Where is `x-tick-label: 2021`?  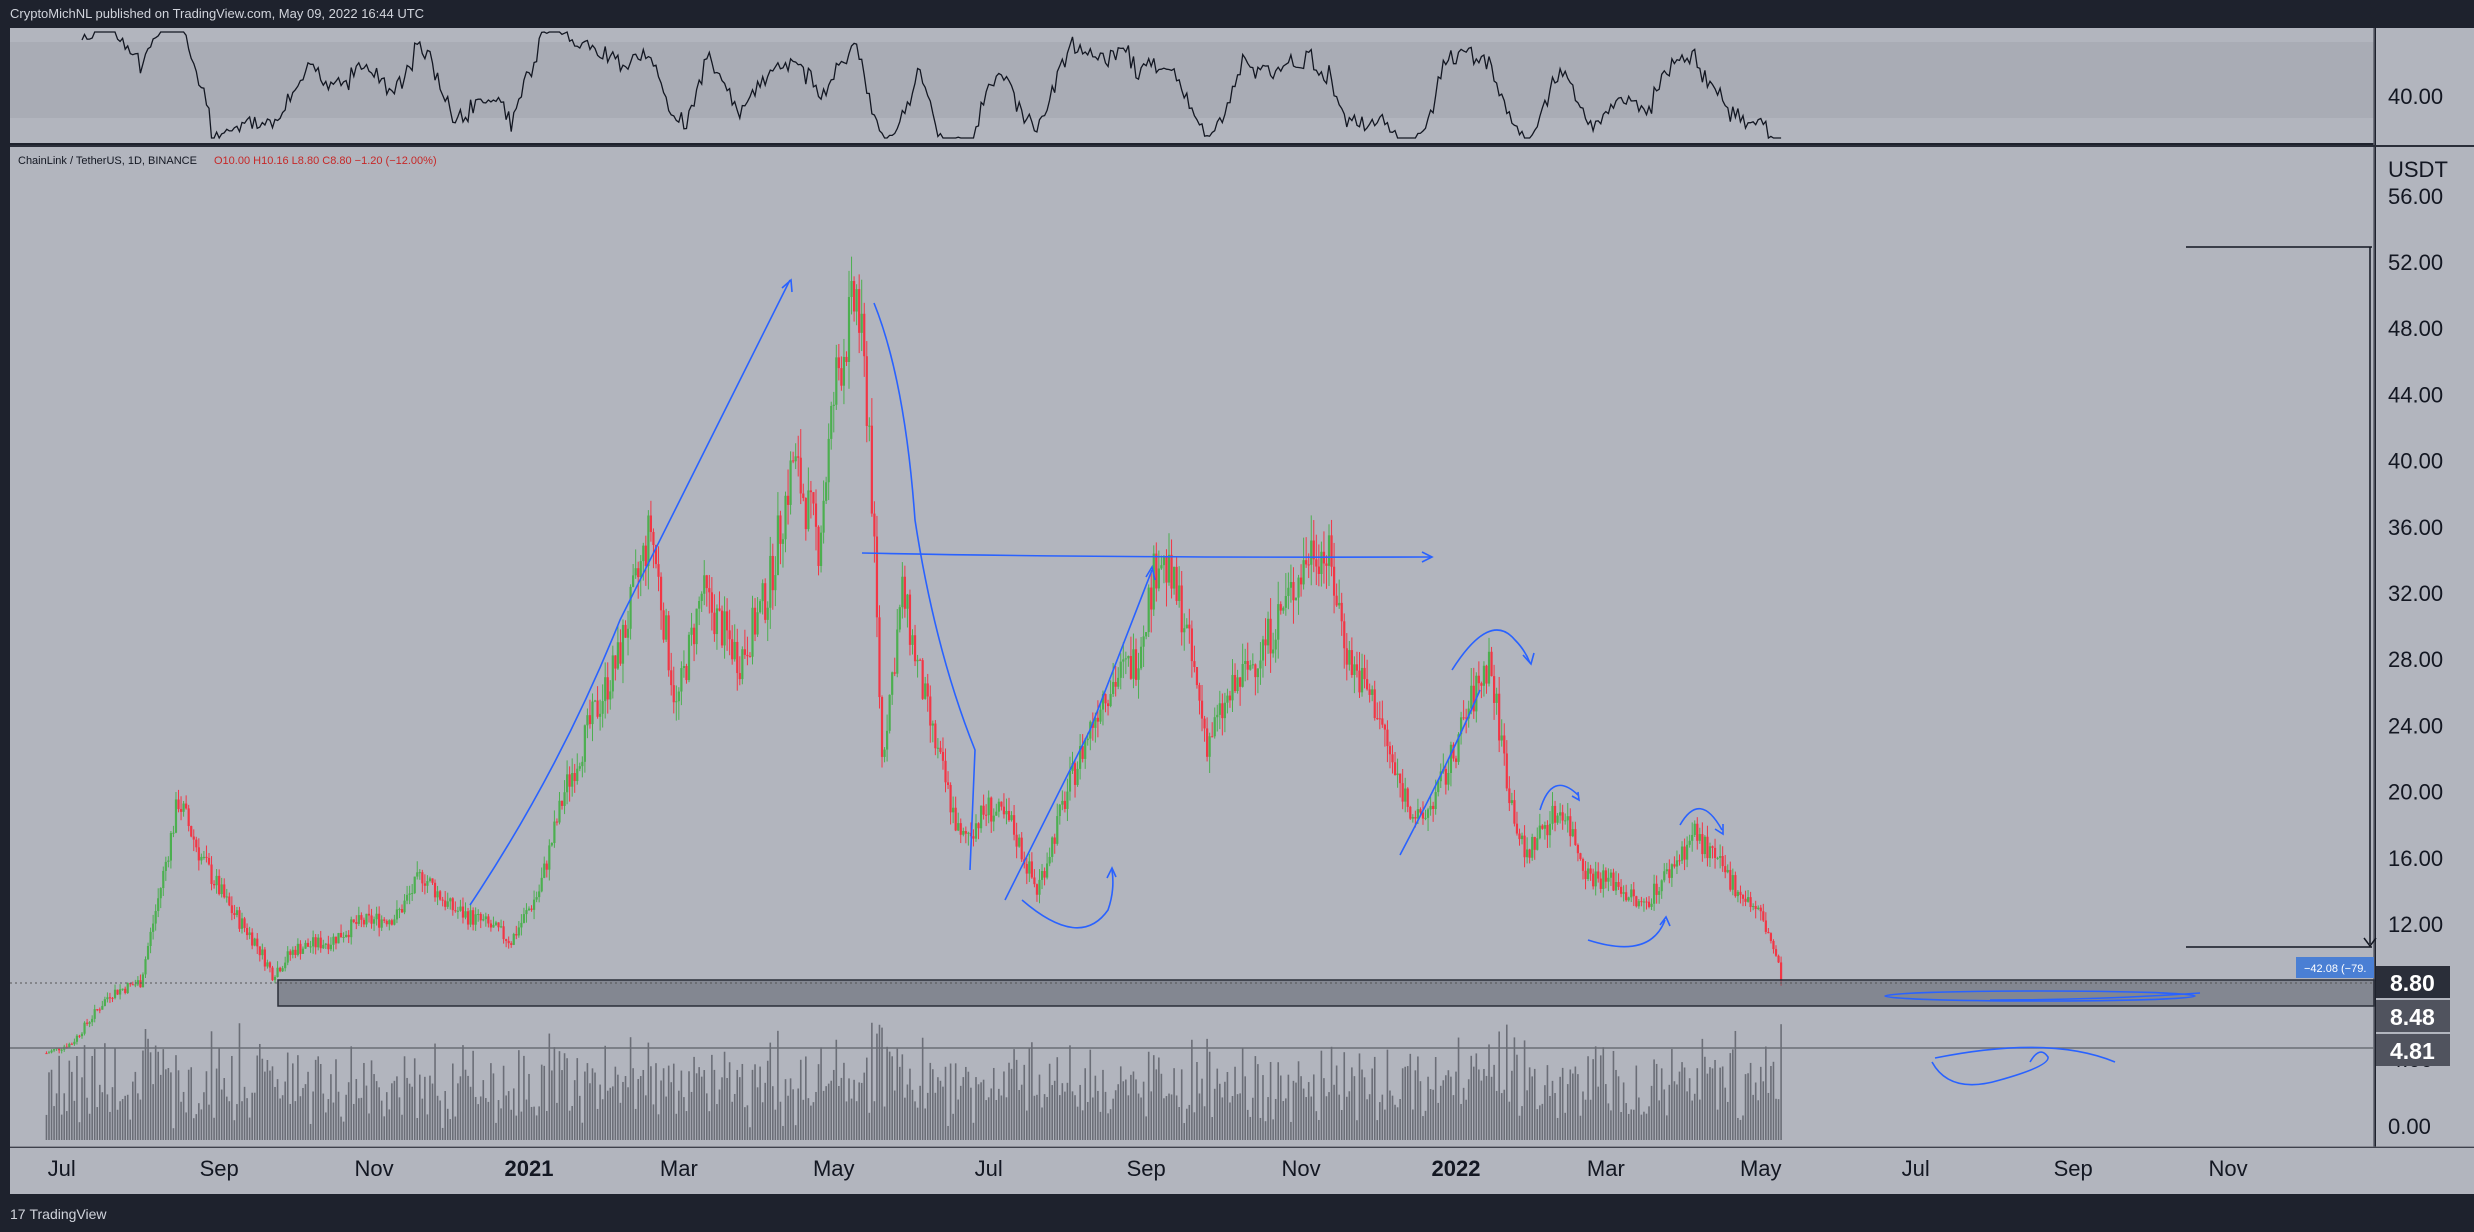
x-tick-label: 2021 is located at coordinates (529, 1168).